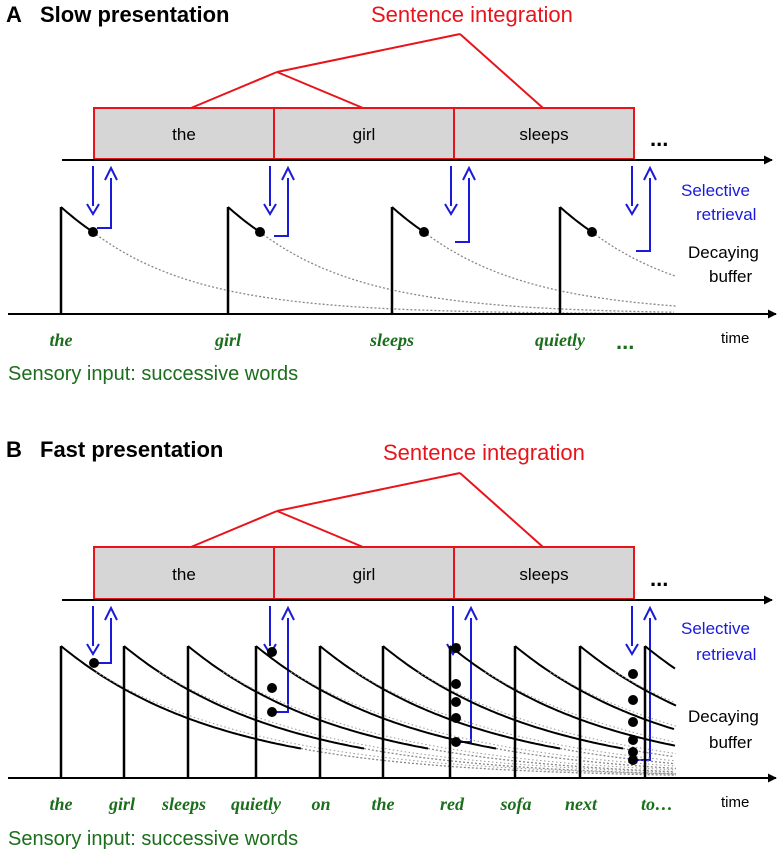 The image size is (784, 853). What do you see at coordinates (364, 134) in the screenshot?
I see `panel-a-box-2: girl` at bounding box center [364, 134].